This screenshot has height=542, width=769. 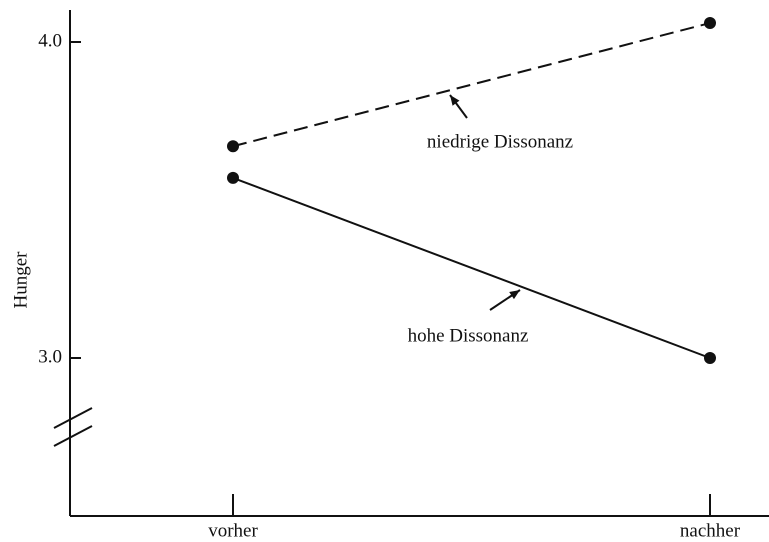 What do you see at coordinates (50, 356) in the screenshot?
I see `y-tick-label: 3.0` at bounding box center [50, 356].